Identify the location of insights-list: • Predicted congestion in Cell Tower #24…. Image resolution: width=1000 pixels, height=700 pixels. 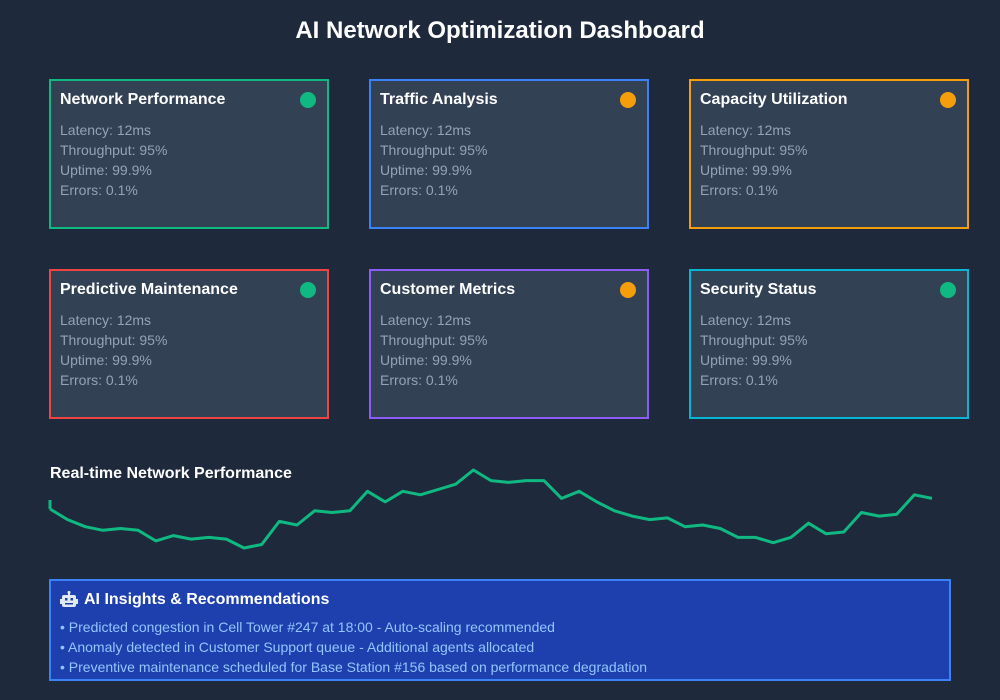
(353, 647).